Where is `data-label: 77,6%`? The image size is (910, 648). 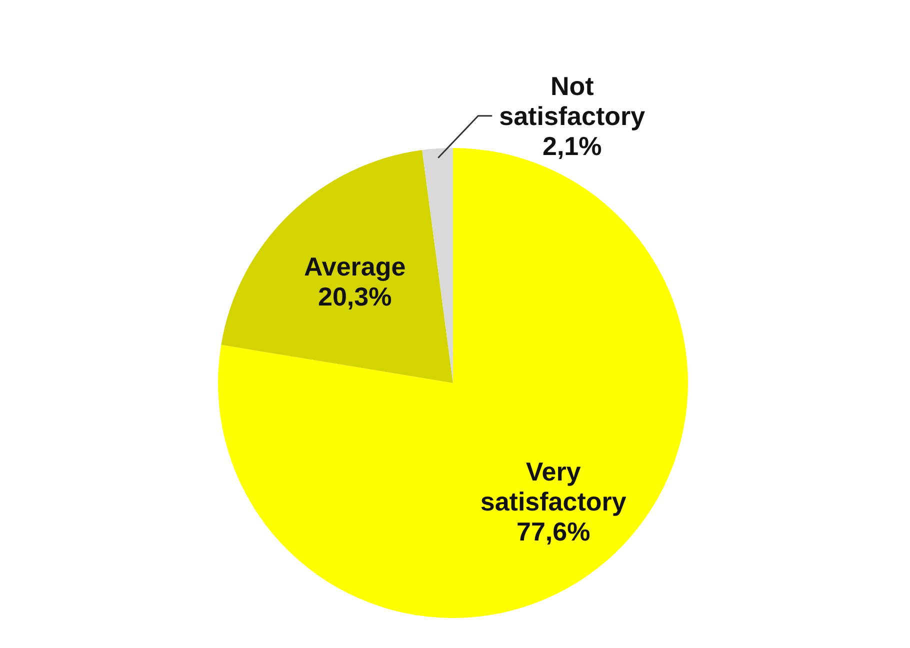
data-label: 77,6% is located at coordinates (553, 531).